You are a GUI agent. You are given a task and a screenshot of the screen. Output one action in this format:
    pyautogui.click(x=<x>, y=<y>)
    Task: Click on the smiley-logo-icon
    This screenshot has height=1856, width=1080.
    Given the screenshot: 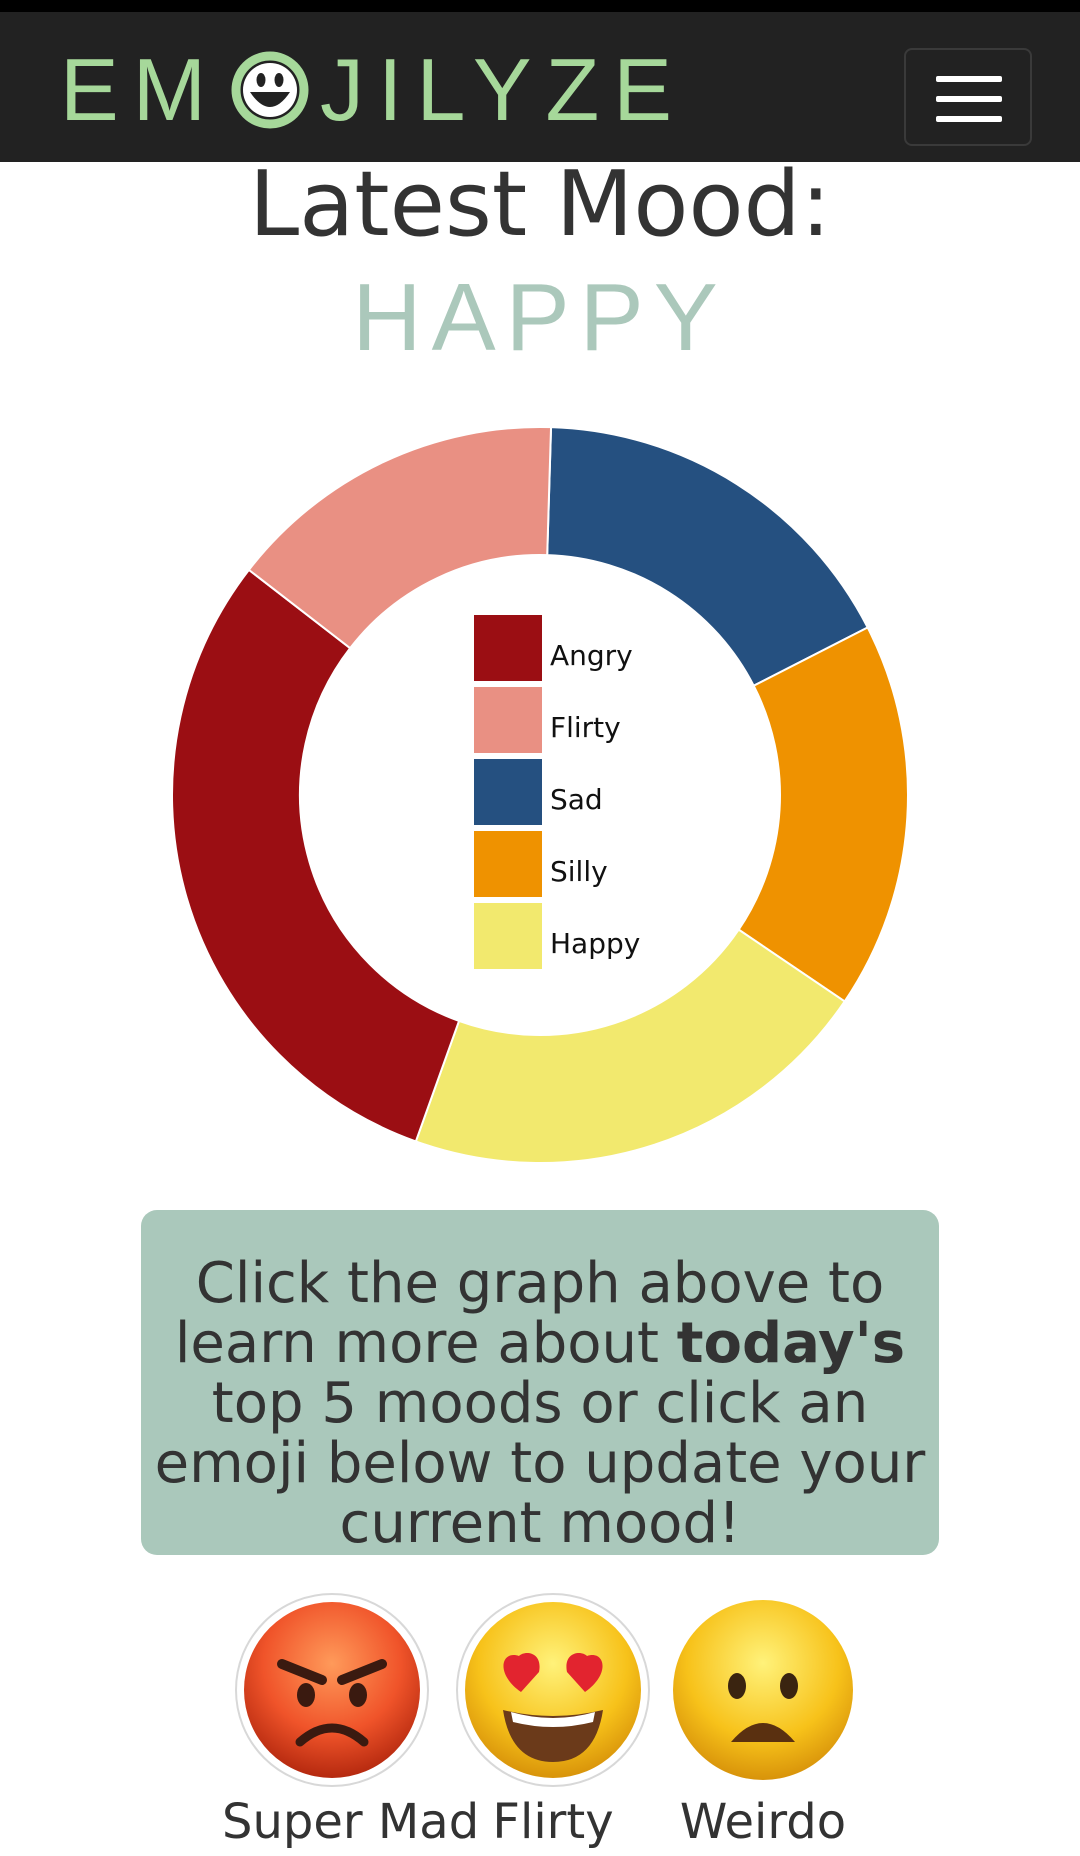 What is the action you would take?
    pyautogui.click(x=270, y=89)
    